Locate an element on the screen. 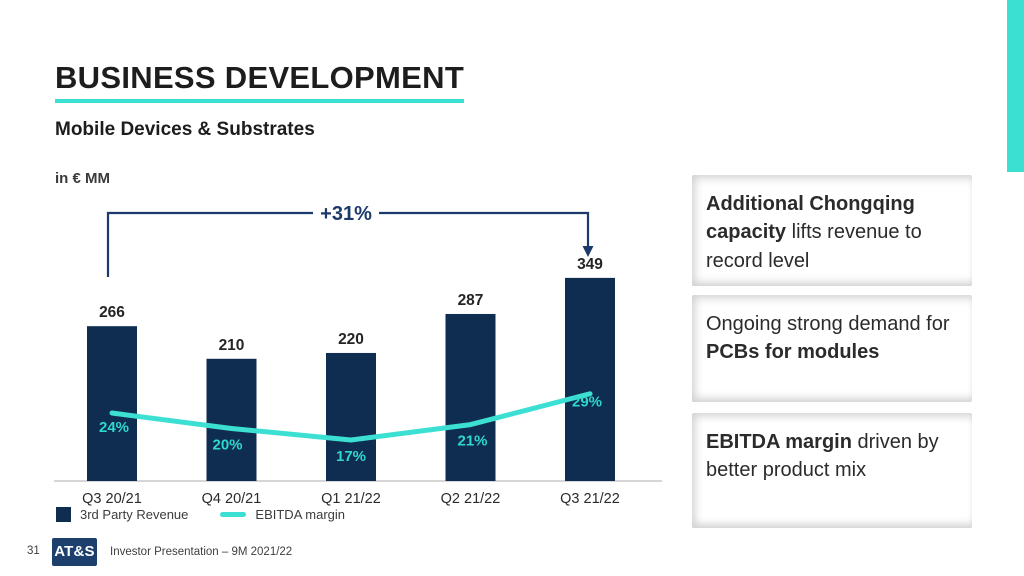  ebitda-percent-label: 24% is located at coordinates (114, 427).